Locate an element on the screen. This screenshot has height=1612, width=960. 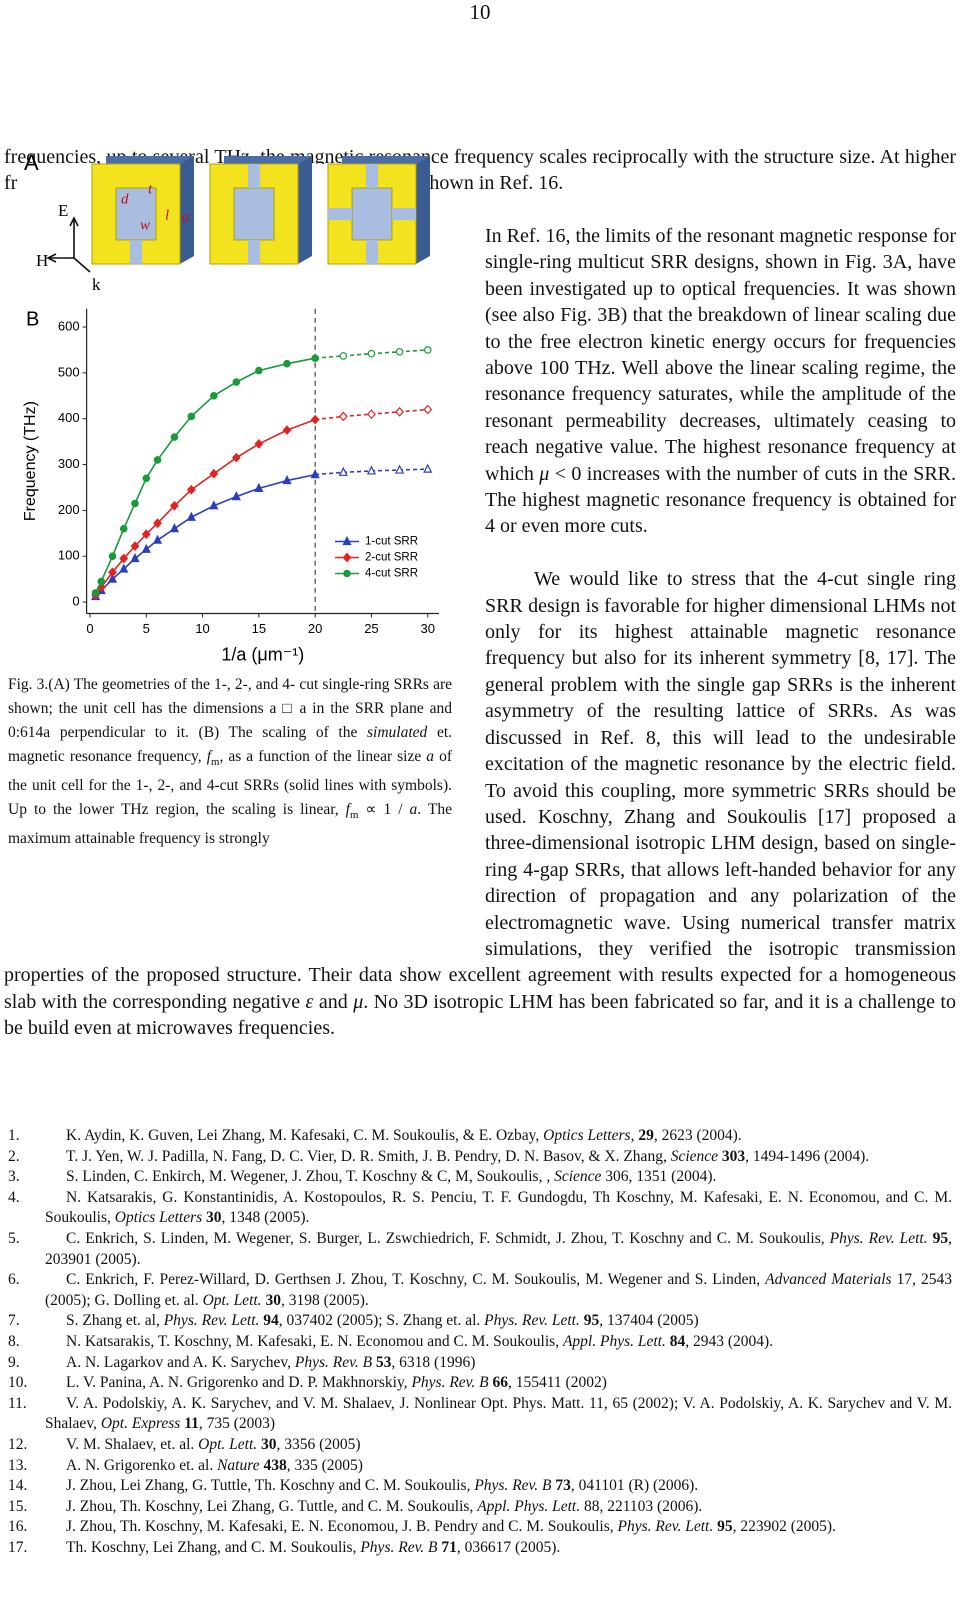
text-run: Nature is located at coordinates (238, 1465).